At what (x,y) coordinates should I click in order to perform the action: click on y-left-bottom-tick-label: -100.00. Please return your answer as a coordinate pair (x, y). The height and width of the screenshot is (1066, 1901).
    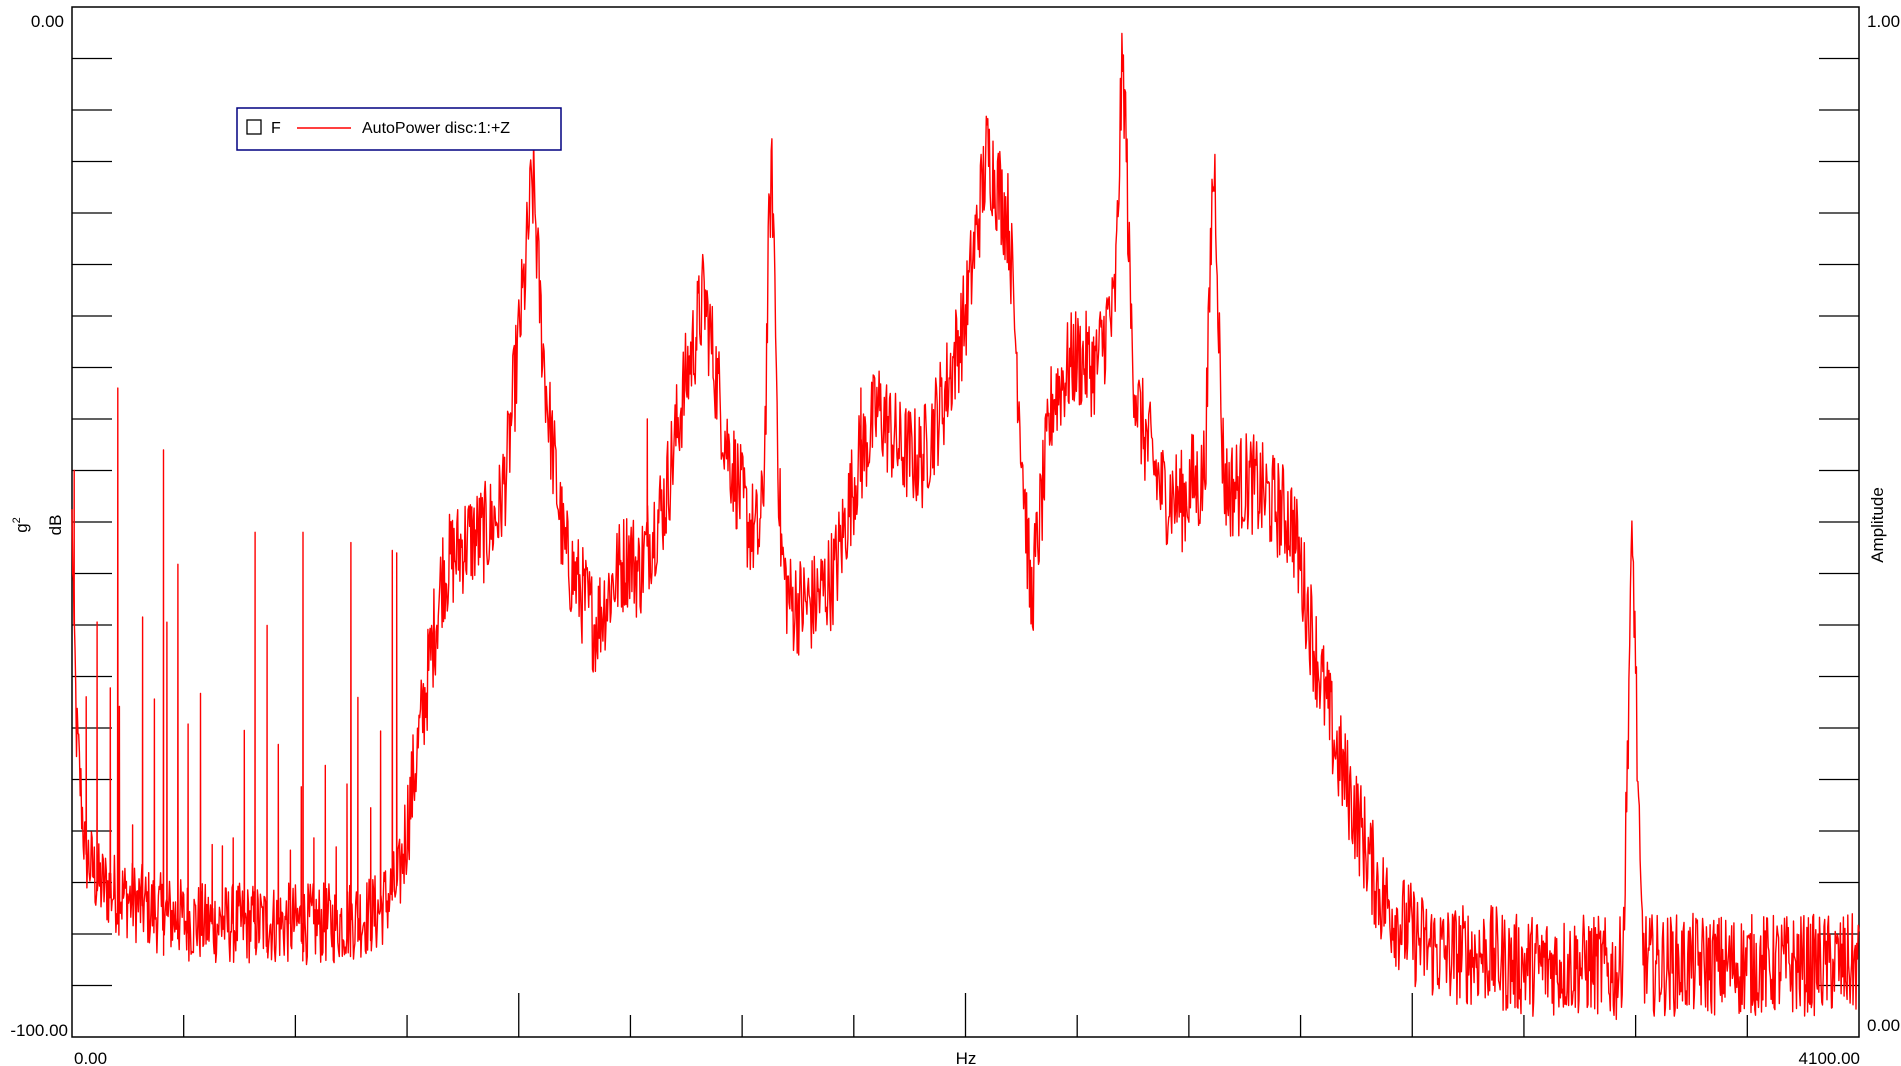
    Looking at the image, I should click on (39, 1030).